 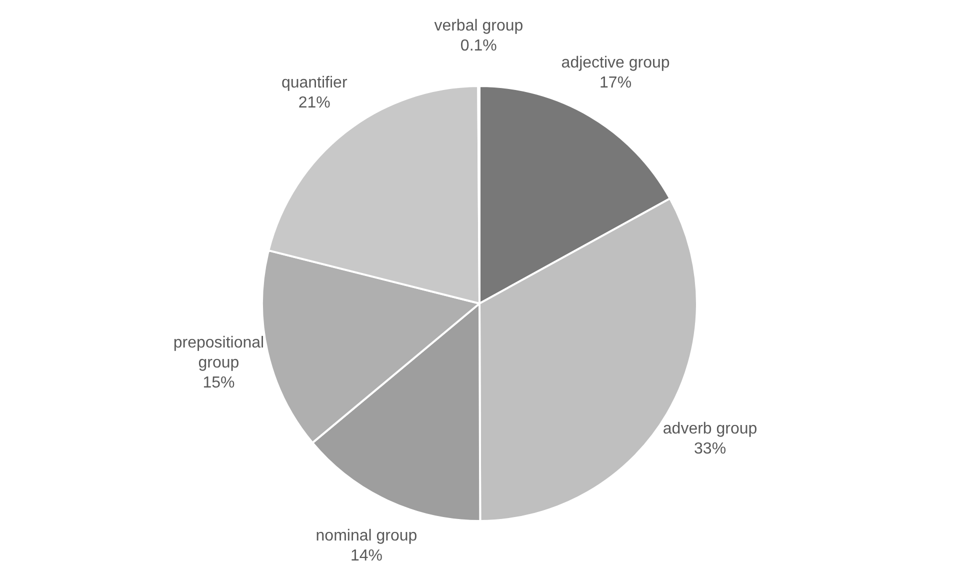 What do you see at coordinates (367, 535) in the screenshot?
I see `slice-label: nominal group` at bounding box center [367, 535].